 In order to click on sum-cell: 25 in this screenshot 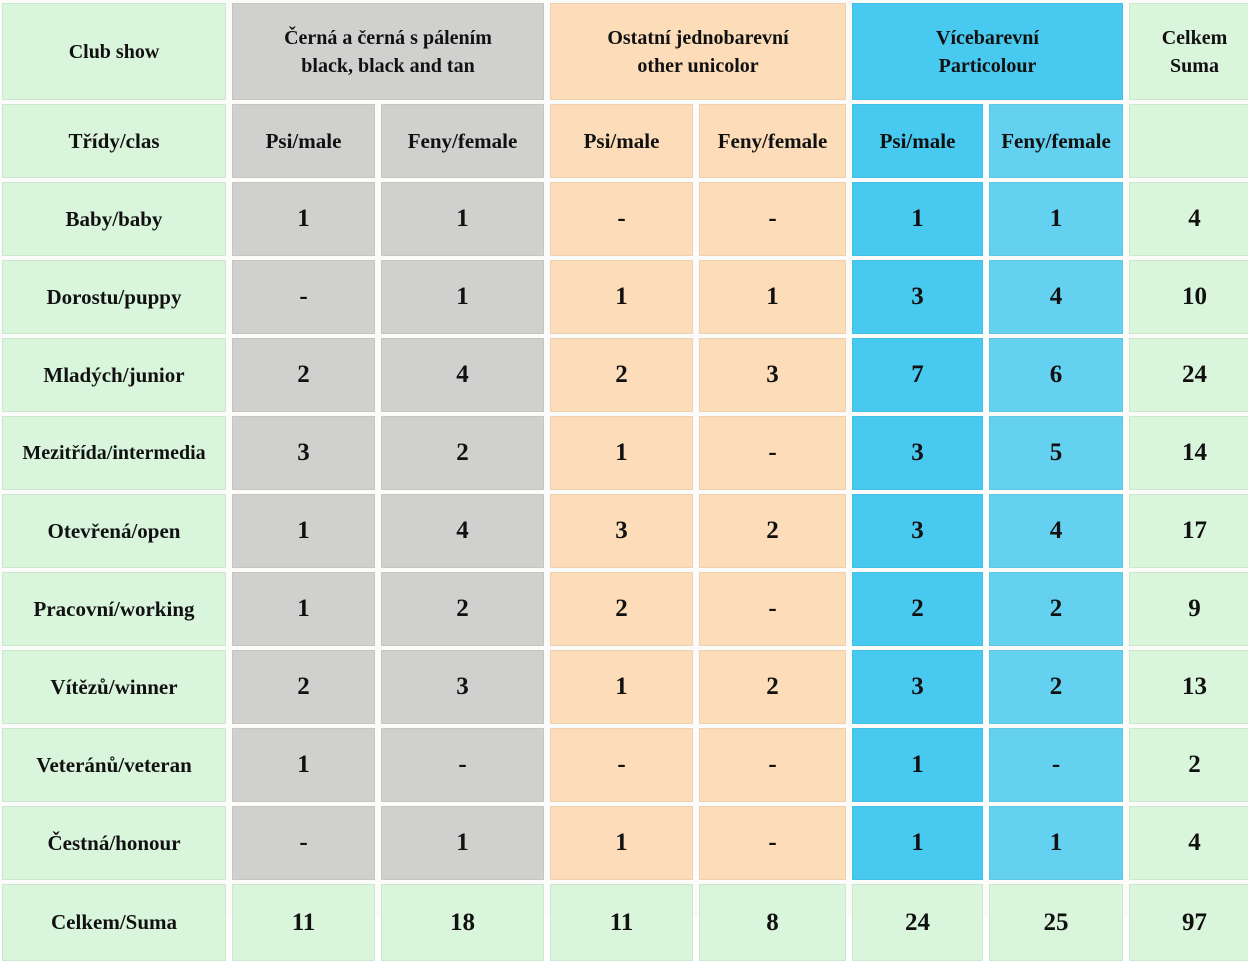, I will do `click(1056, 922)`.